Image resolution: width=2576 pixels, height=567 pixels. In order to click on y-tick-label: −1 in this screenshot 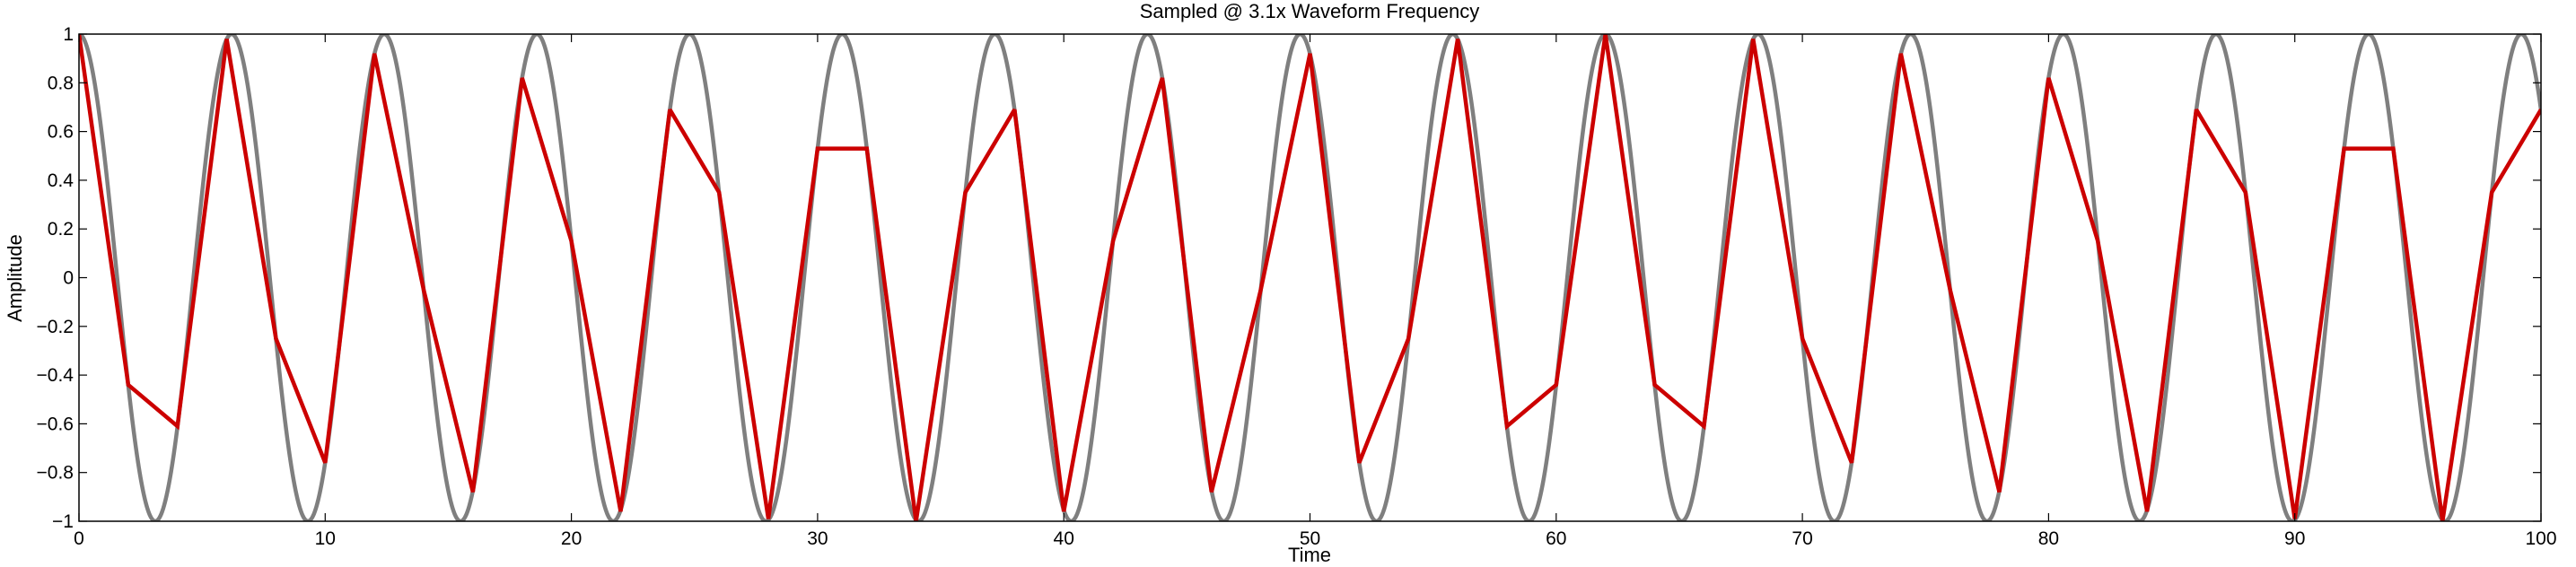, I will do `click(63, 521)`.